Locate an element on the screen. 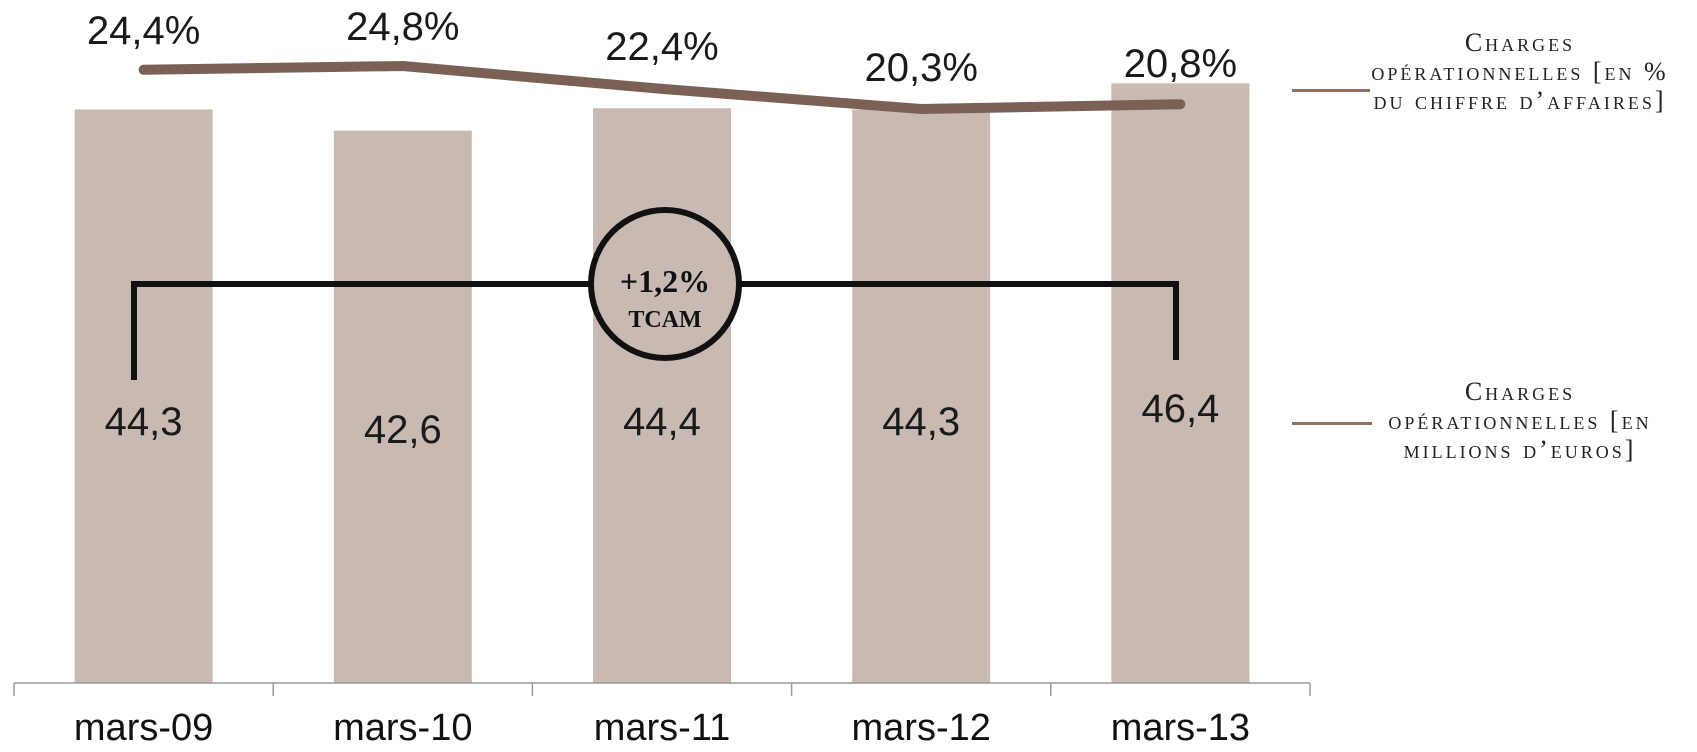 This screenshot has width=1697, height=752. line-labels-group: 24,4% 24,8% 22,4% 20,3% 20,8% is located at coordinates (662, 47).